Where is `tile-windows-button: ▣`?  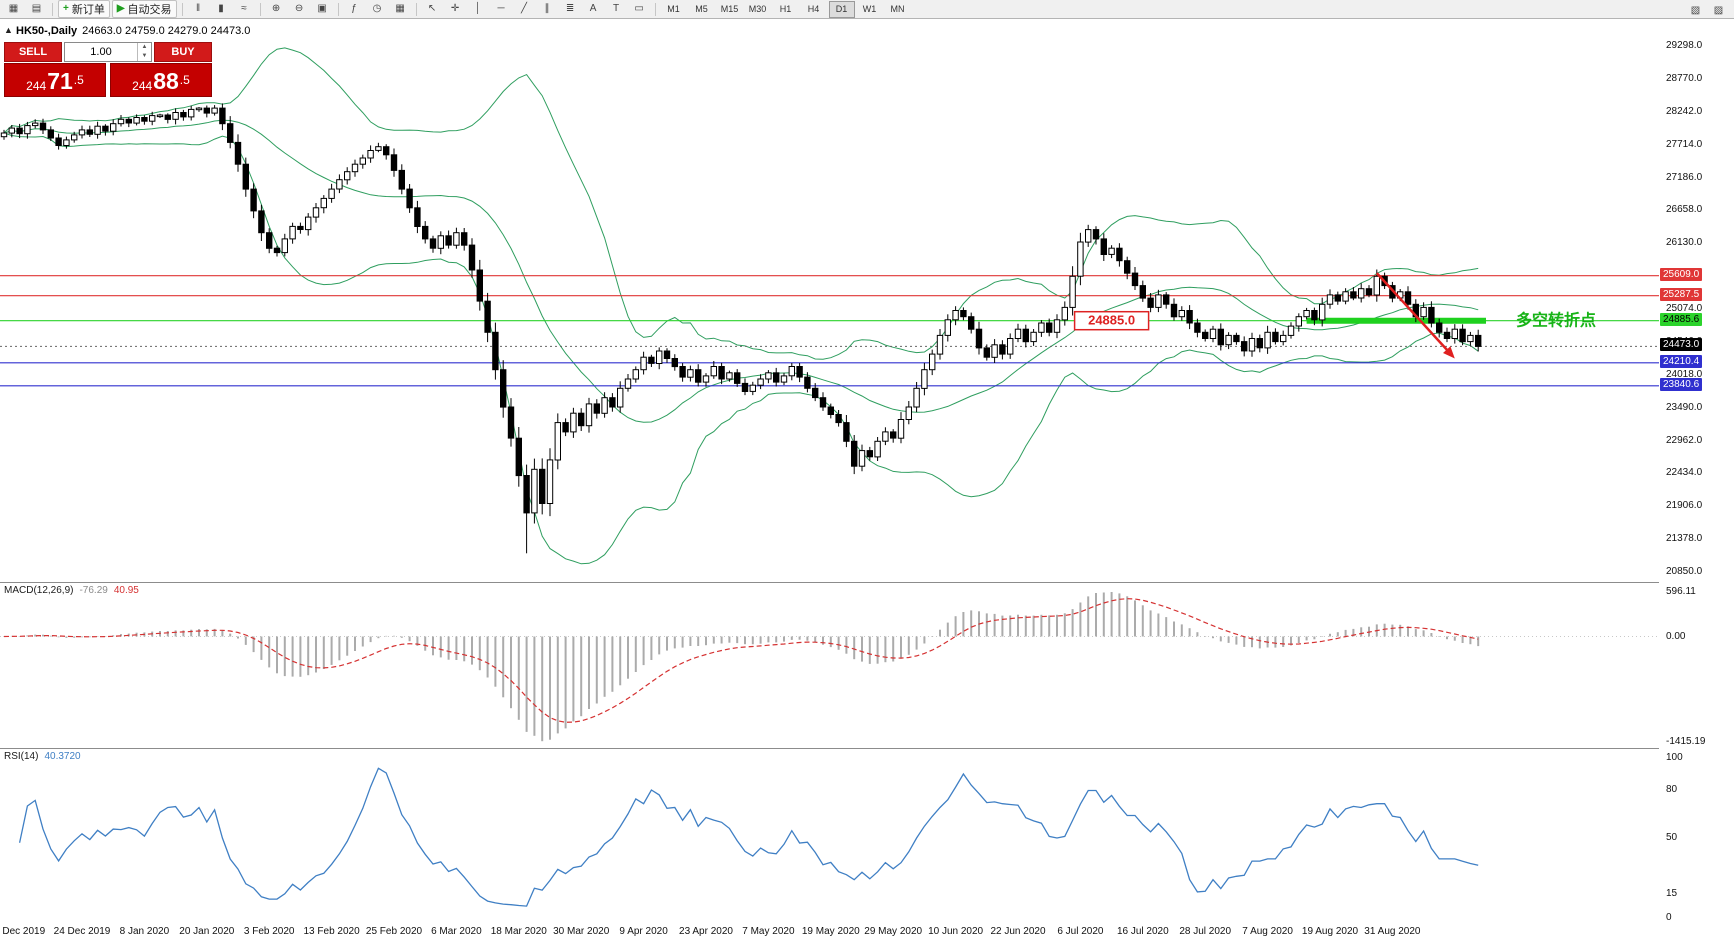
tile-windows-button: ▣ is located at coordinates (322, 9).